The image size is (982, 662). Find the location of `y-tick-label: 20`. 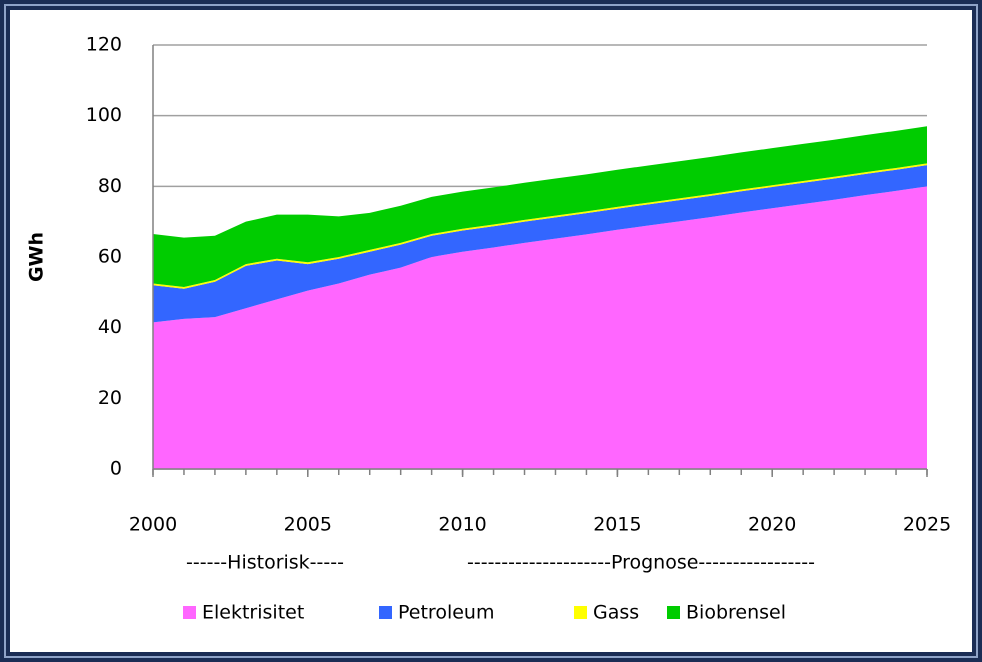

y-tick-label: 20 is located at coordinates (110, 398).